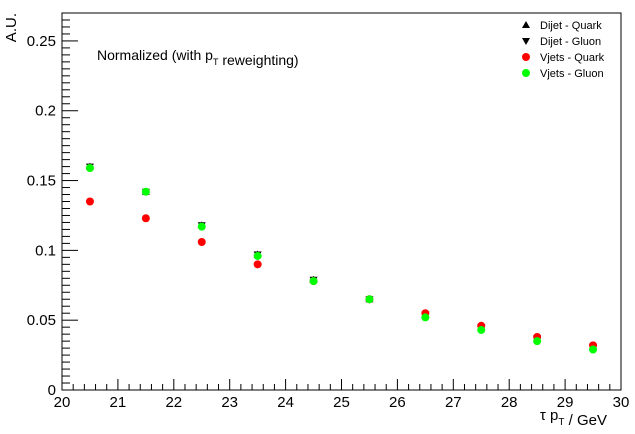 This screenshot has width=635, height=434. I want to click on x-tick-label: 24, so click(285, 402).